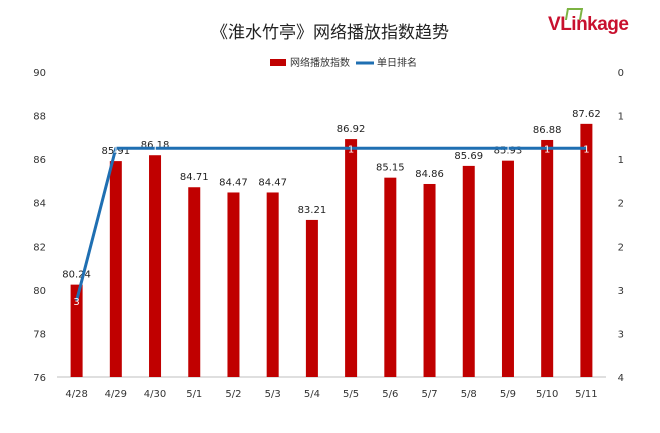 The height and width of the screenshot is (433, 660). I want to click on bar-value-label: 85.93, so click(508, 151).